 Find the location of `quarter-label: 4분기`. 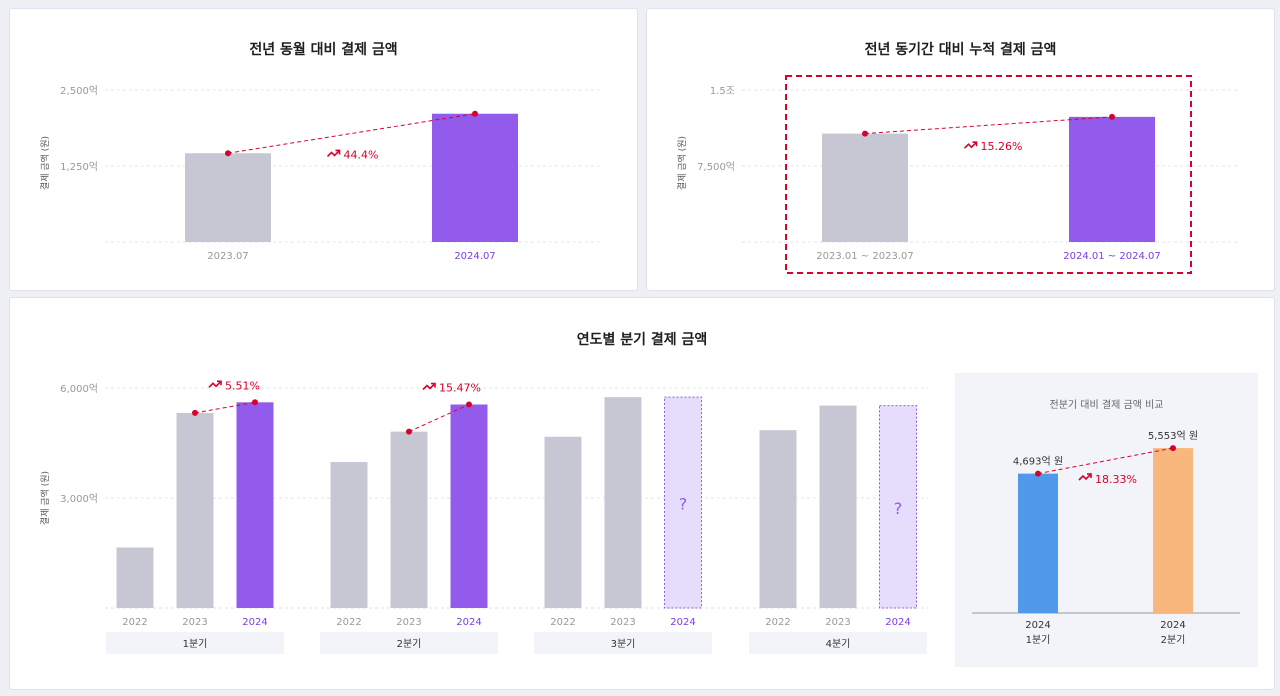

quarter-label: 4분기 is located at coordinates (838, 644).